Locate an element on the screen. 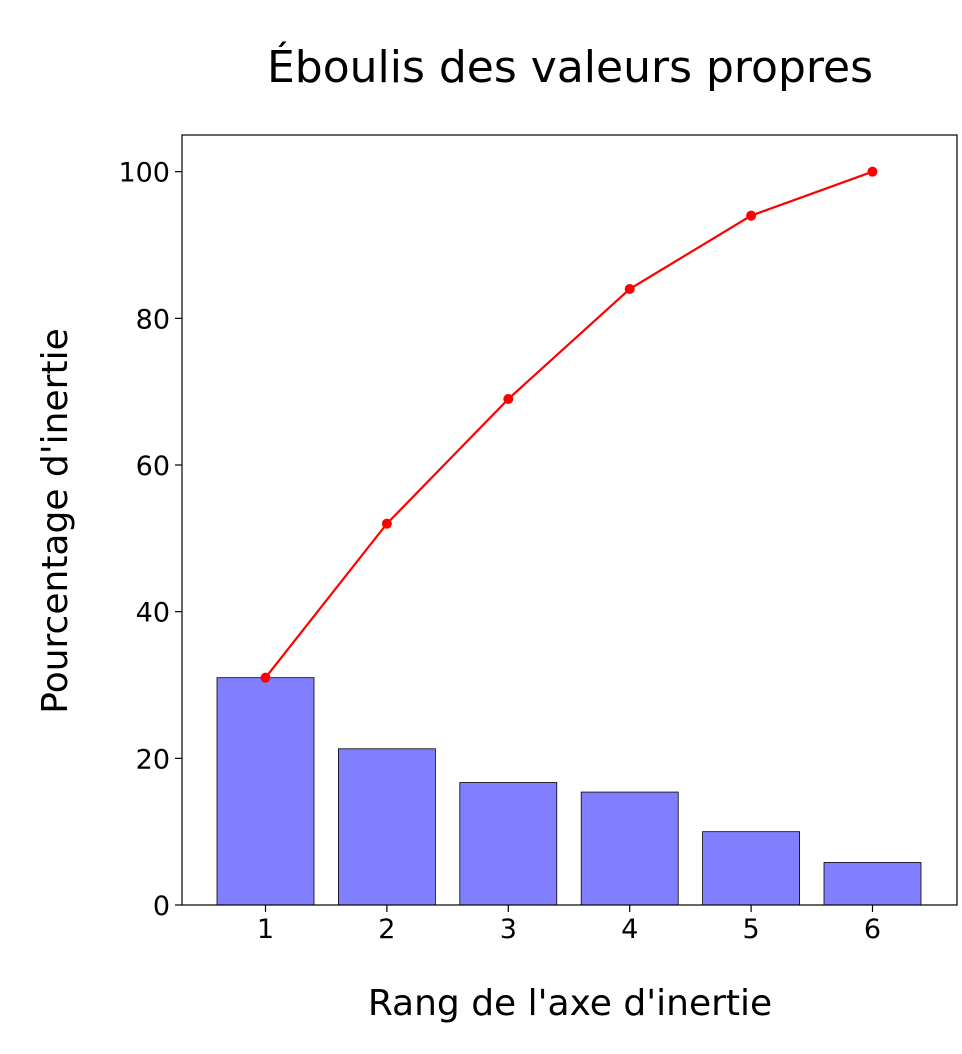 This screenshot has width=962, height=1054. x-tick-label: 4 is located at coordinates (629, 929).